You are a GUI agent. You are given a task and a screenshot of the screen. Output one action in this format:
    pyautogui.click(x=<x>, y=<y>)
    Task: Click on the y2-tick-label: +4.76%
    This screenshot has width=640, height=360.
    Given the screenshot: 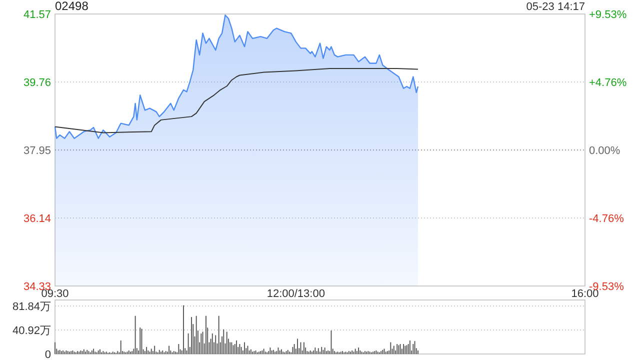 What is the action you would take?
    pyautogui.click(x=608, y=83)
    